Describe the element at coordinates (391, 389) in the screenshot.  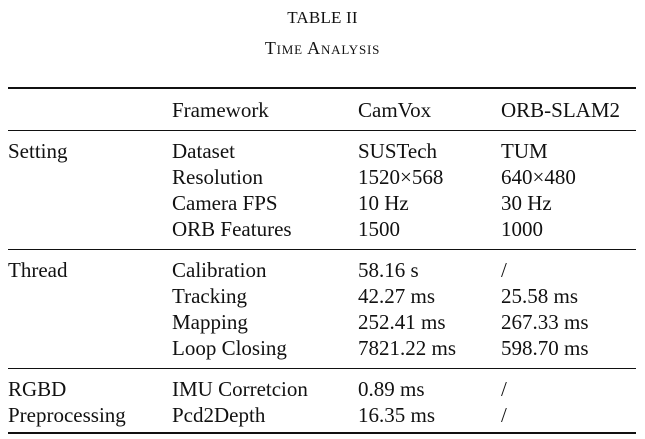
I see `row-imu-correction-camvox: 0.89 ms` at that location.